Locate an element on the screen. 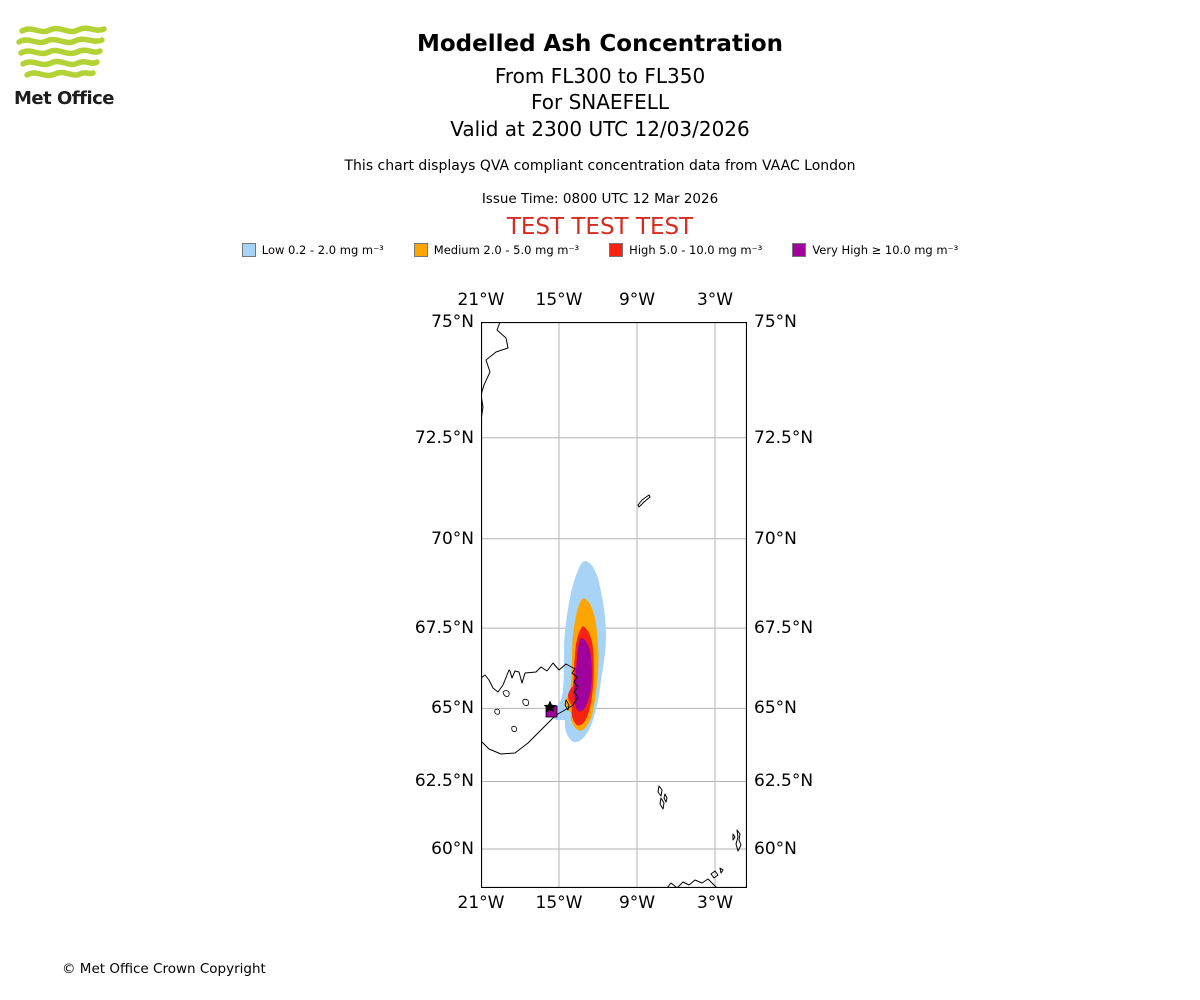  coastline-greenland is located at coordinates (495, 371).